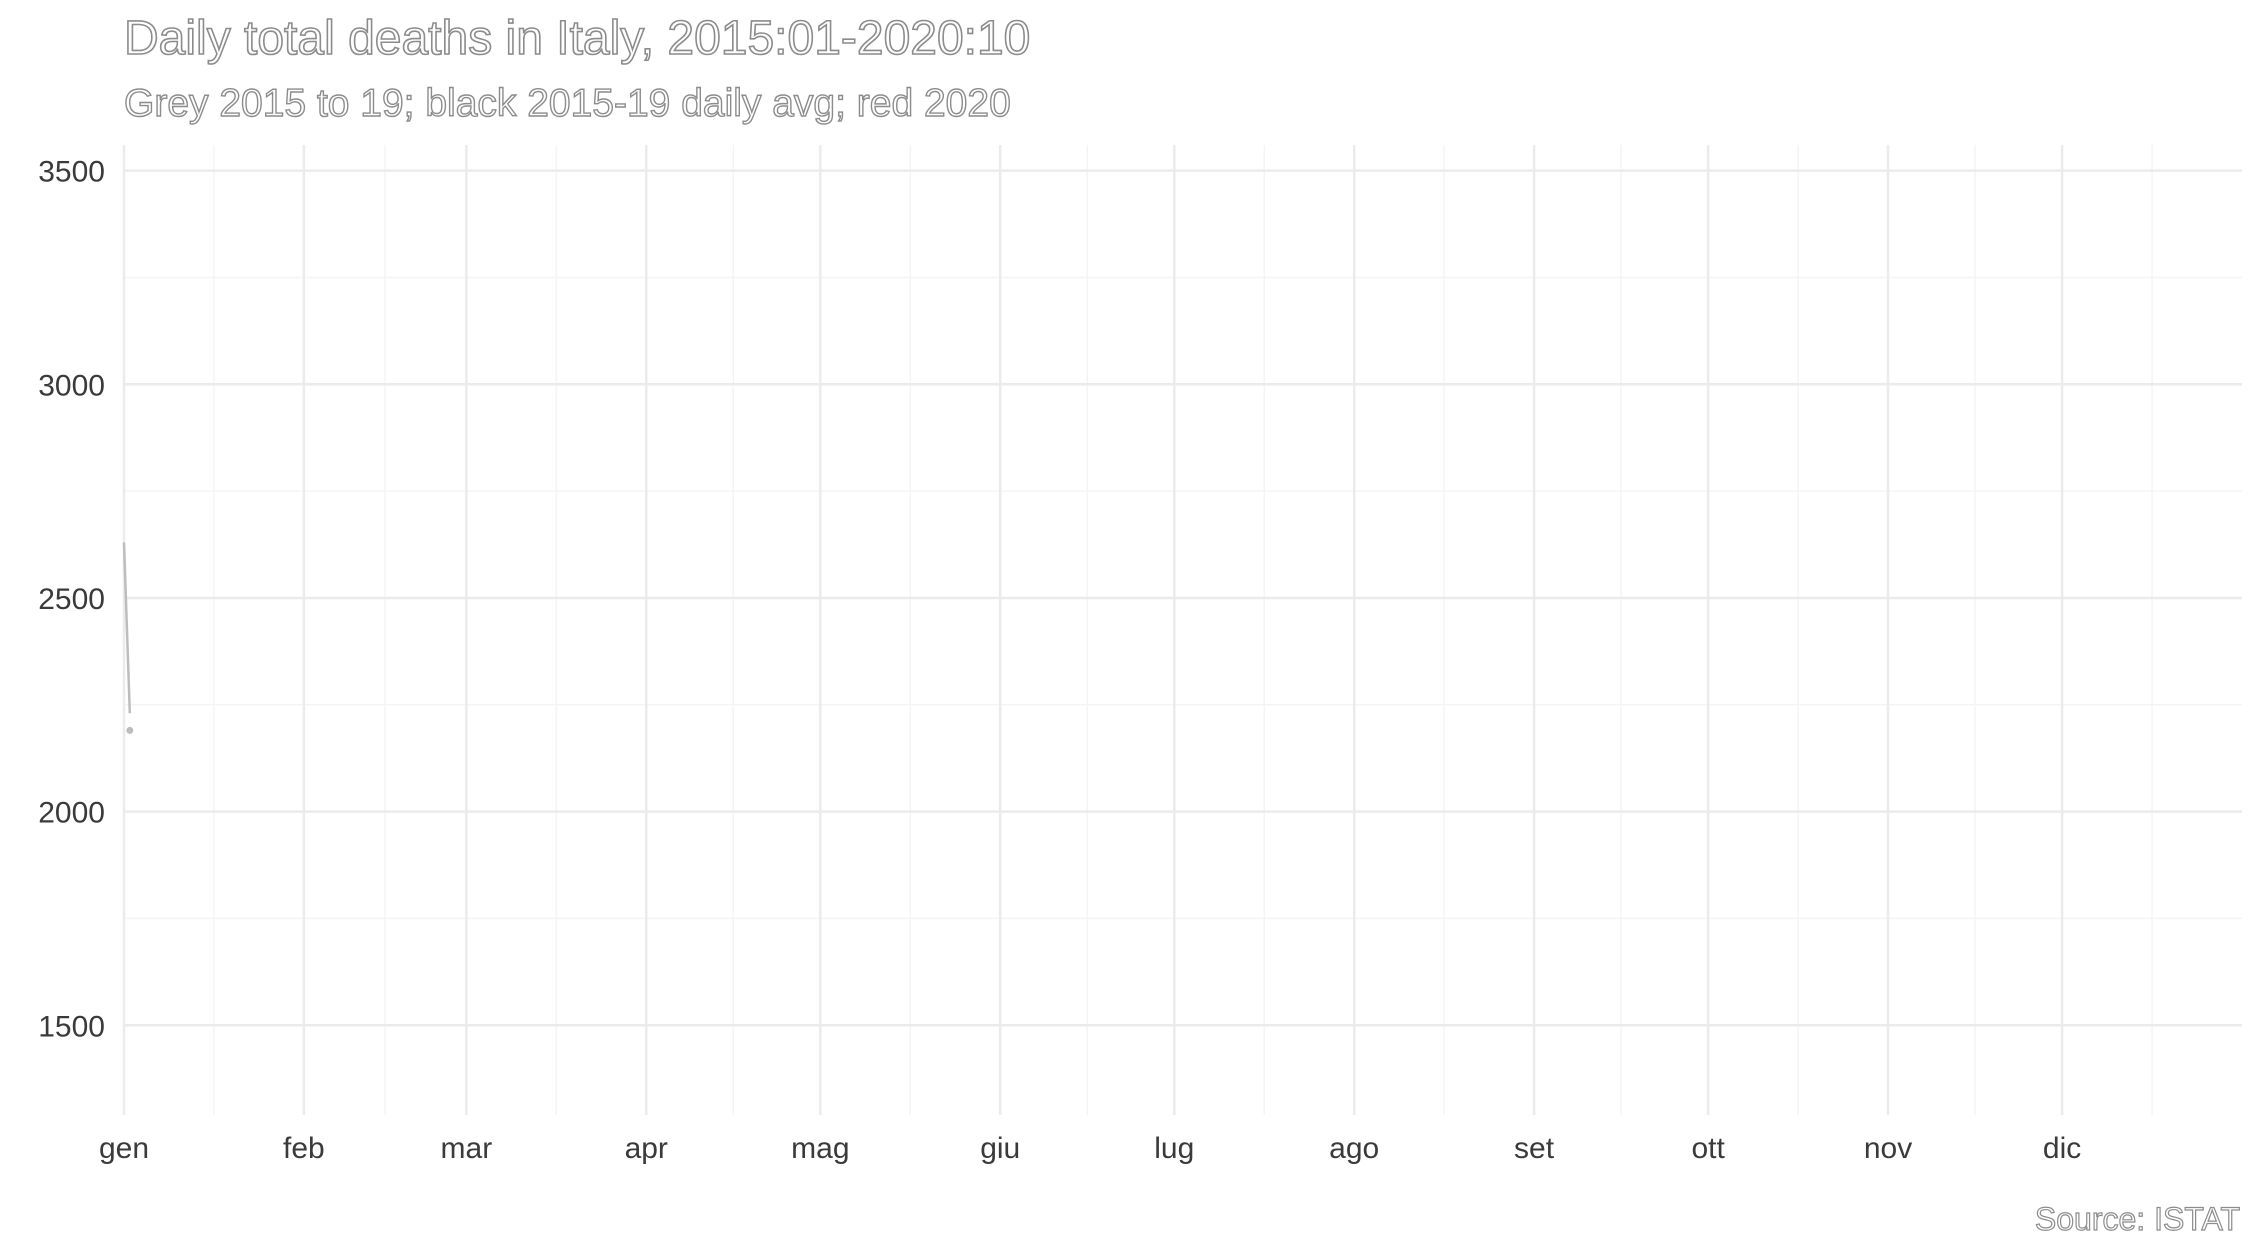 The image size is (2250, 1250). I want to click on x-tick-label: mag, so click(820, 1148).